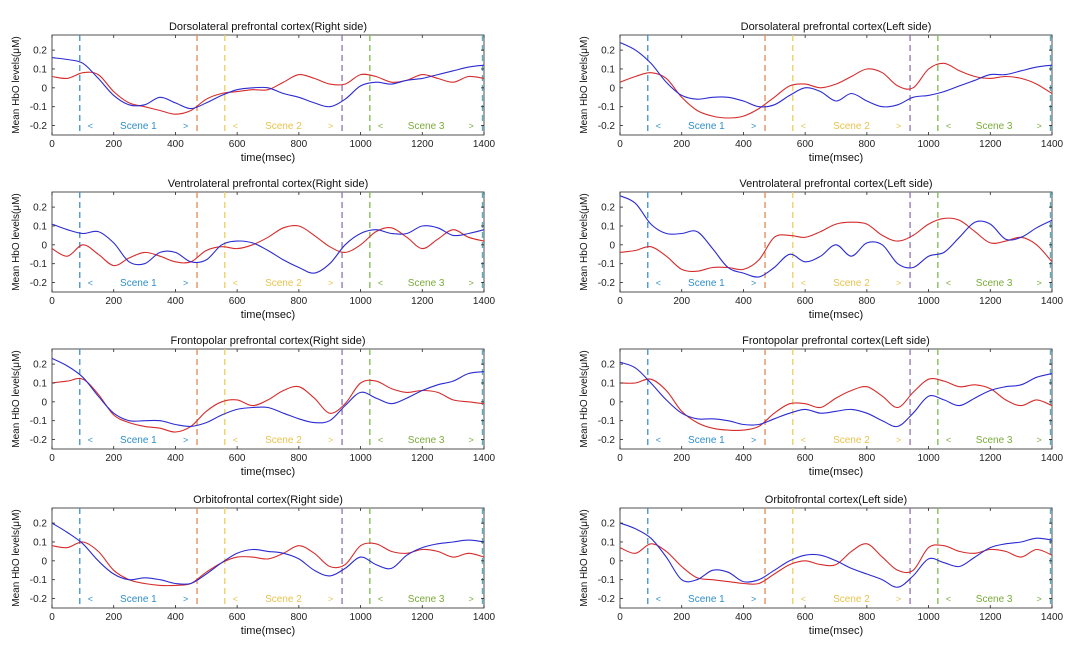  I want to click on chart-title: Orbitofrontal cortex(Left side), so click(836, 500).